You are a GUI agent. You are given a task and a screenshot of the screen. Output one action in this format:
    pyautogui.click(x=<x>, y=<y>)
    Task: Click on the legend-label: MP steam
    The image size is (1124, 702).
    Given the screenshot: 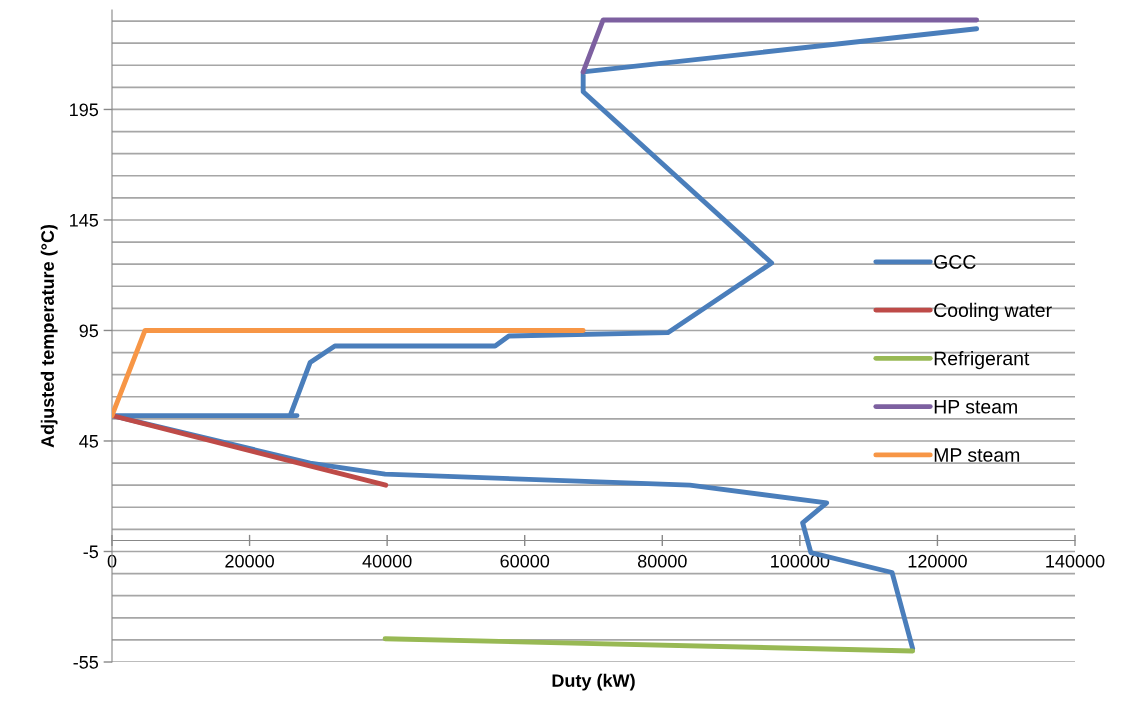 What is the action you would take?
    pyautogui.click(x=977, y=455)
    